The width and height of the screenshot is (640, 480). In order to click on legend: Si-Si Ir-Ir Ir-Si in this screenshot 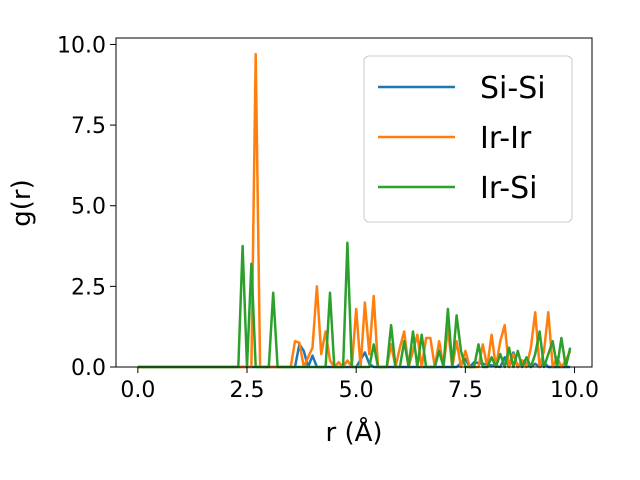, I will do `click(468, 139)`.